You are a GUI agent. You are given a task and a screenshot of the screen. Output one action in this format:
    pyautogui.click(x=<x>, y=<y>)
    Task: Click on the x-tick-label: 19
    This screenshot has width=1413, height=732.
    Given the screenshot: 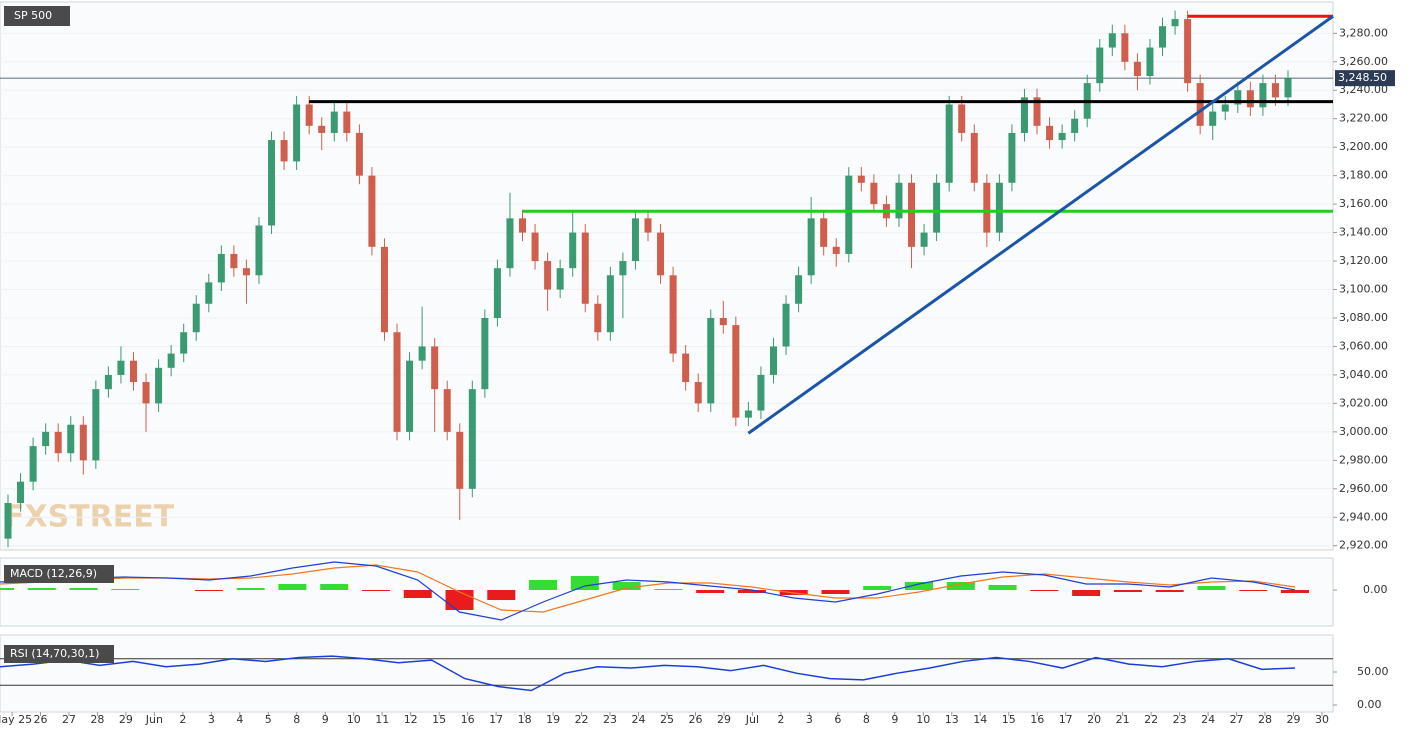 What is the action you would take?
    pyautogui.click(x=553, y=719)
    